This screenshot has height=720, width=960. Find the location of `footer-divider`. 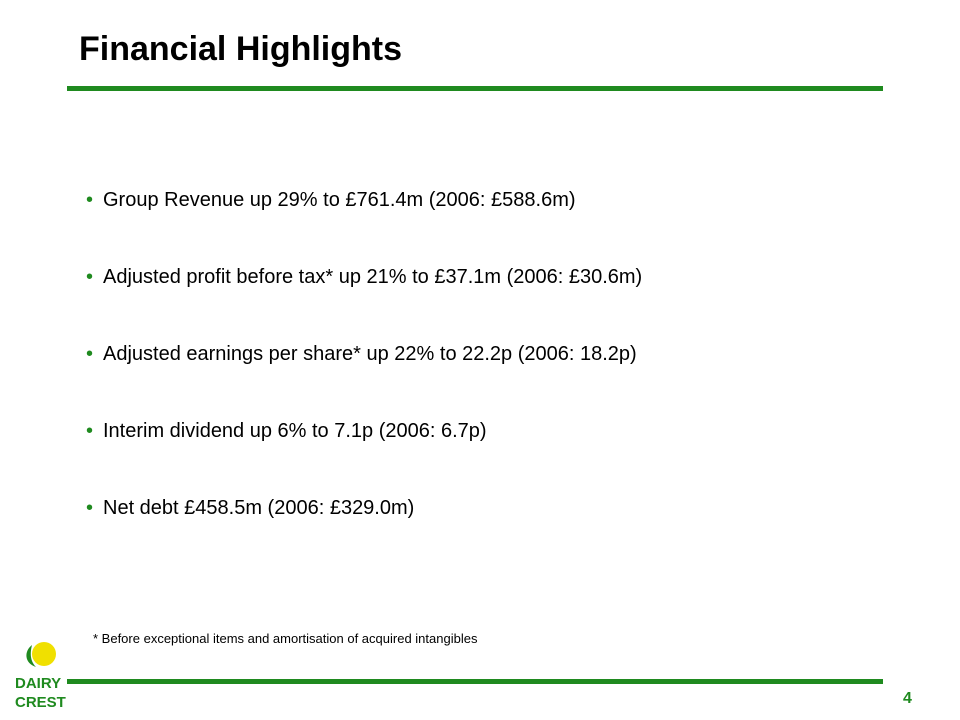

footer-divider is located at coordinates (475, 681).